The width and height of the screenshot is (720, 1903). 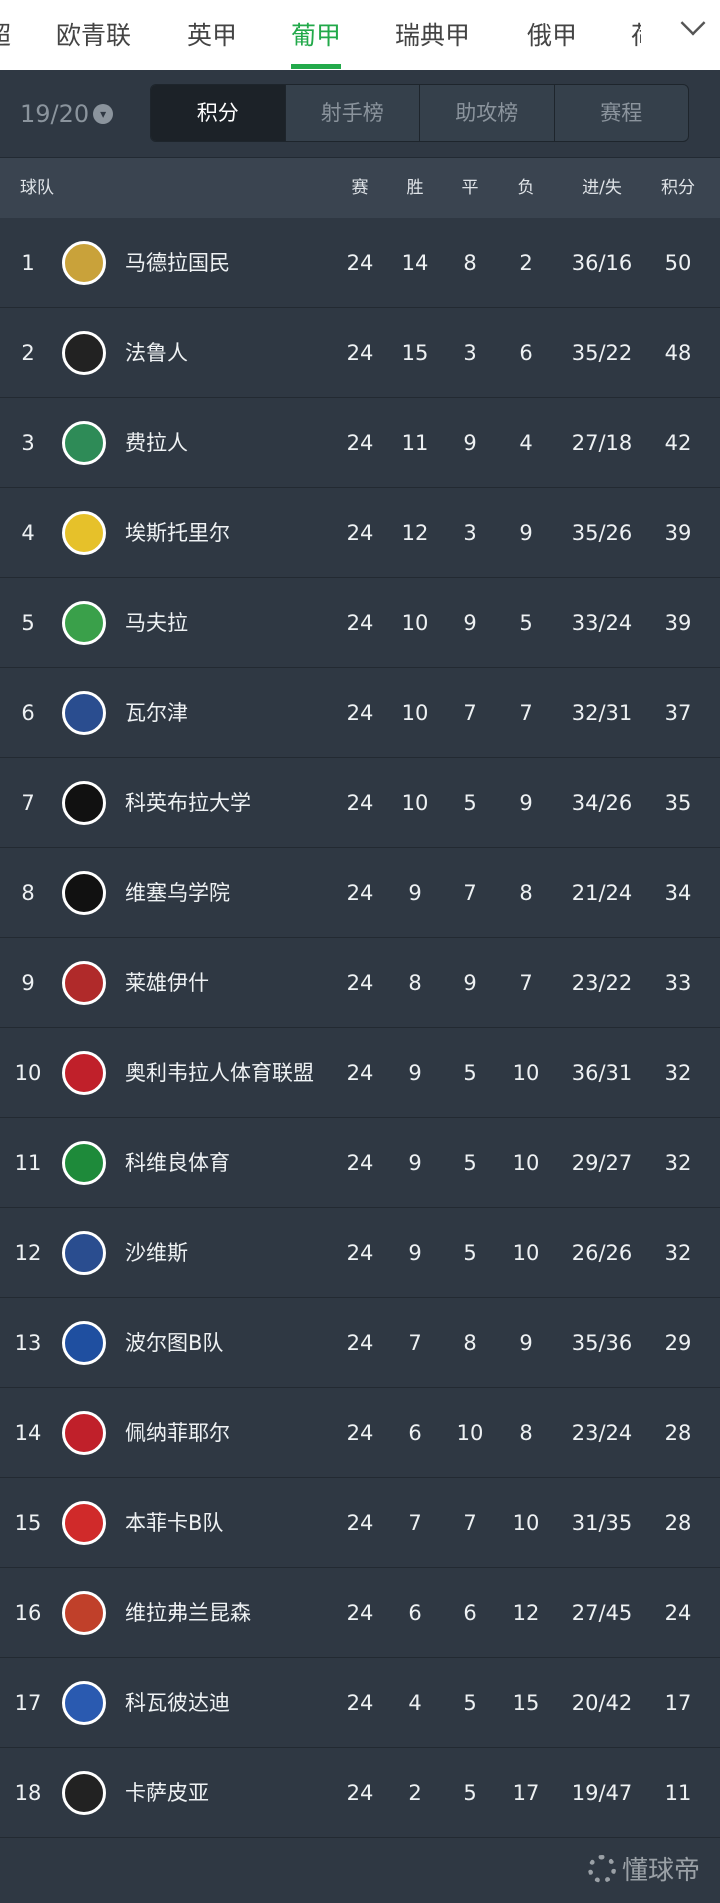 What do you see at coordinates (470, 188) in the screenshot?
I see `header-drawn: 平` at bounding box center [470, 188].